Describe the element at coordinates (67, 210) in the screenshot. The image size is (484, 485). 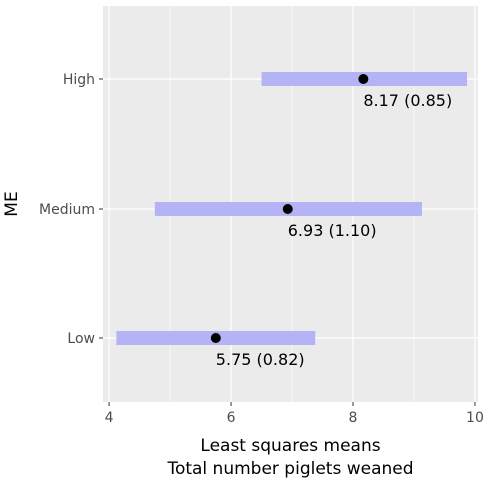
I see `y-tick-label: Medium` at that location.